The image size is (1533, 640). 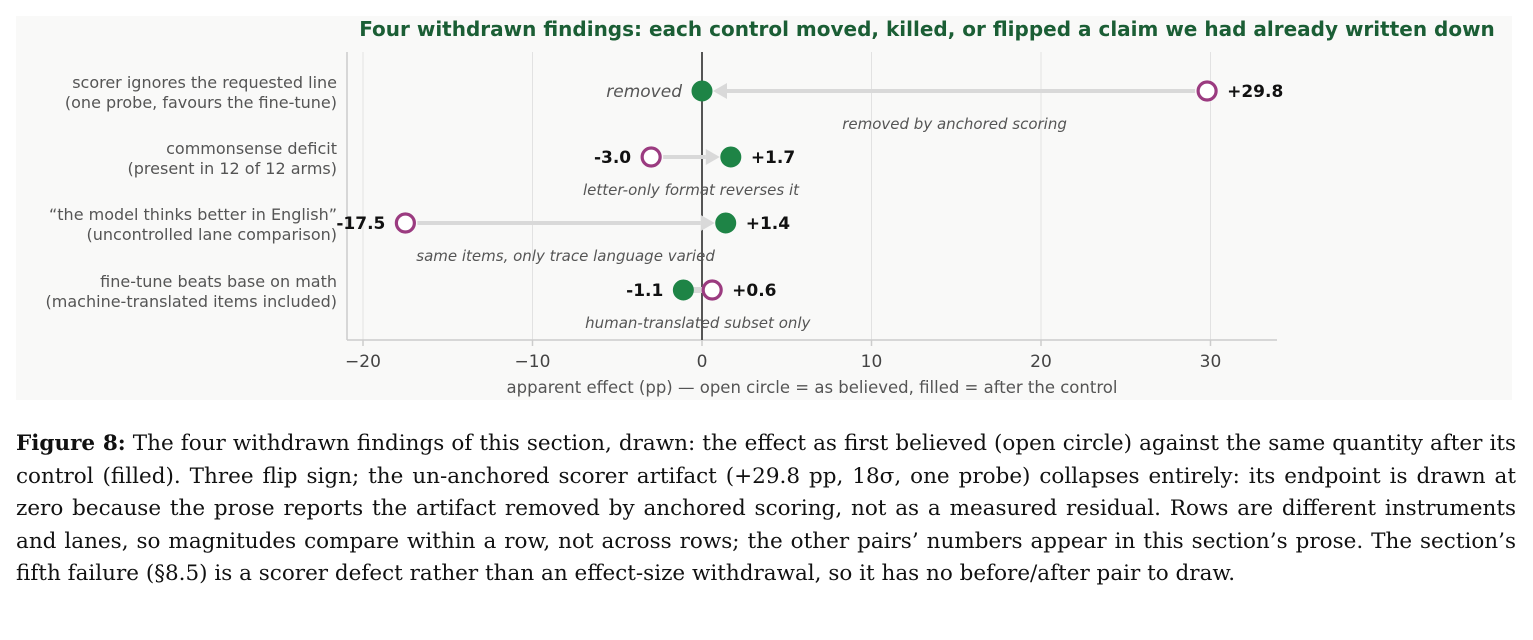 I want to click on before-value-label: -3.0, so click(x=612, y=158).